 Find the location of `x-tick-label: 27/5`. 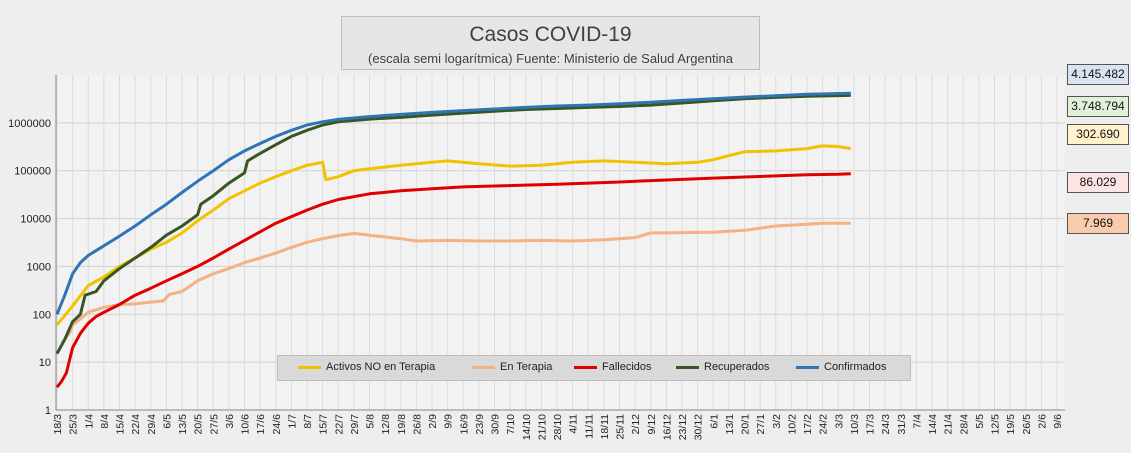

x-tick-label: 27/5 is located at coordinates (214, 424).